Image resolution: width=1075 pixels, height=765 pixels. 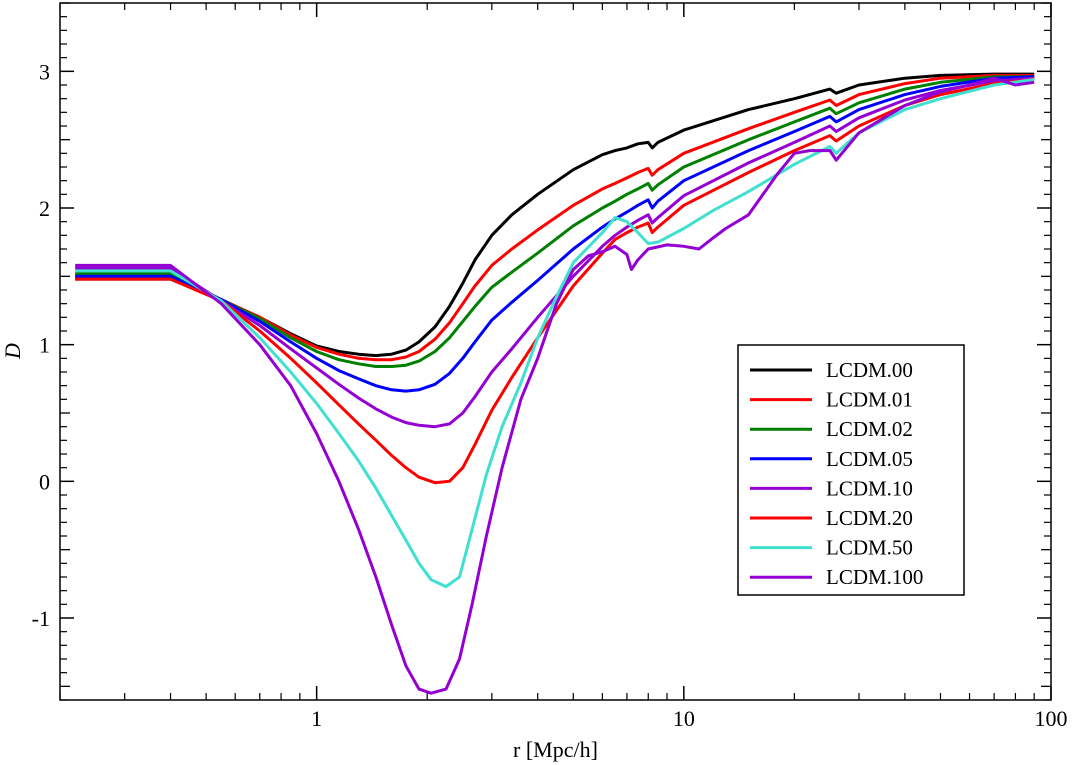 What do you see at coordinates (44, 481) in the screenshot?
I see `y-tick-label: 0` at bounding box center [44, 481].